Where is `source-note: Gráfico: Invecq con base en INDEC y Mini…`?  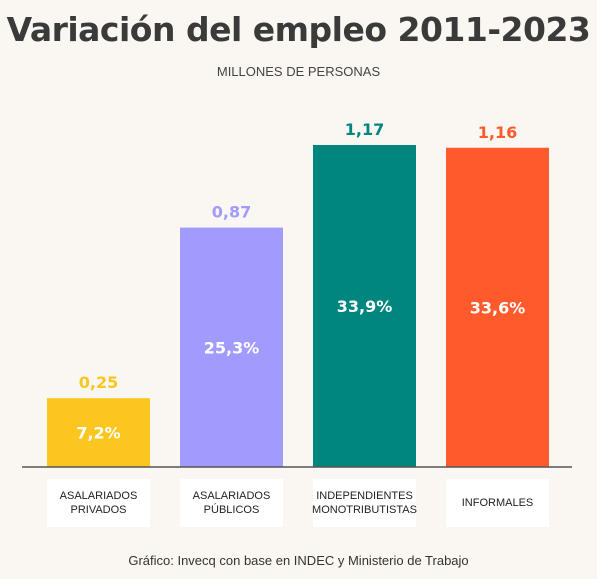
source-note: Gráfico: Invecq con base en INDEC y Mini… is located at coordinates (298, 560).